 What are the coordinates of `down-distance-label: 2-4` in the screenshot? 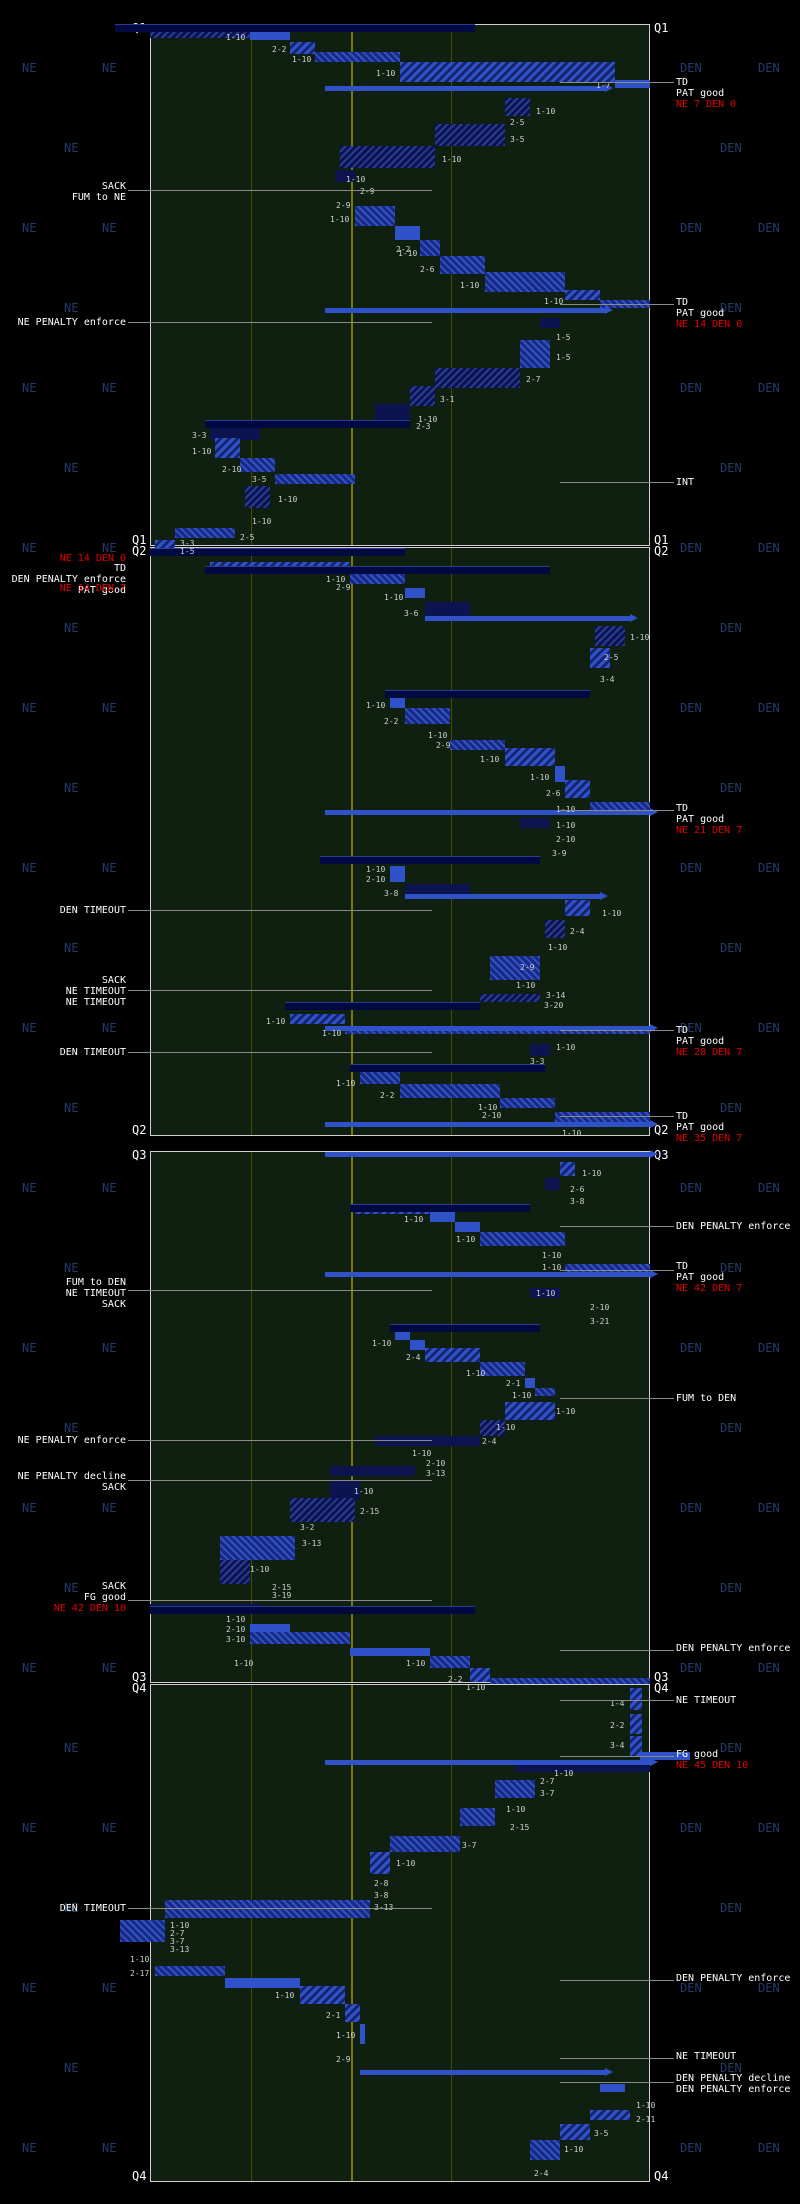 It's located at (489, 1441).